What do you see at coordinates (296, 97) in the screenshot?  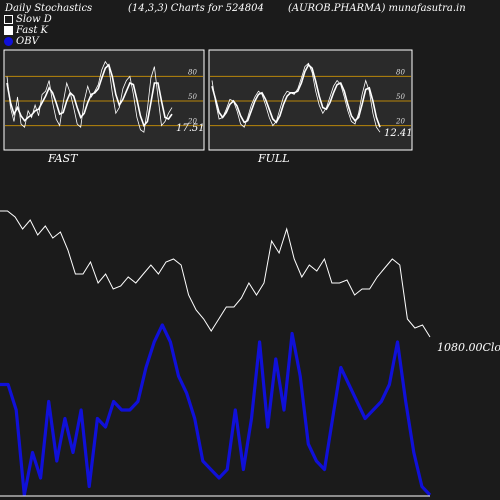 I see `full-fast-k-line` at bounding box center [296, 97].